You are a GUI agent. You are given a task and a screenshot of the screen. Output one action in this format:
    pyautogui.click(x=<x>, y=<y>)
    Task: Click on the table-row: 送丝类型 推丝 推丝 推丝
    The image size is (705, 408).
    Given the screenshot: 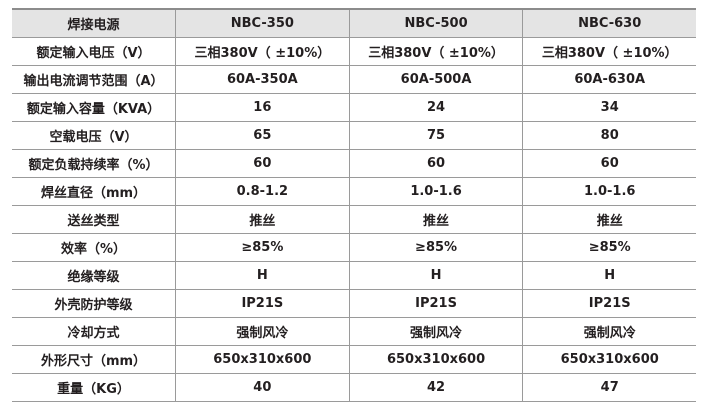 What is the action you would take?
    pyautogui.click(x=354, y=219)
    